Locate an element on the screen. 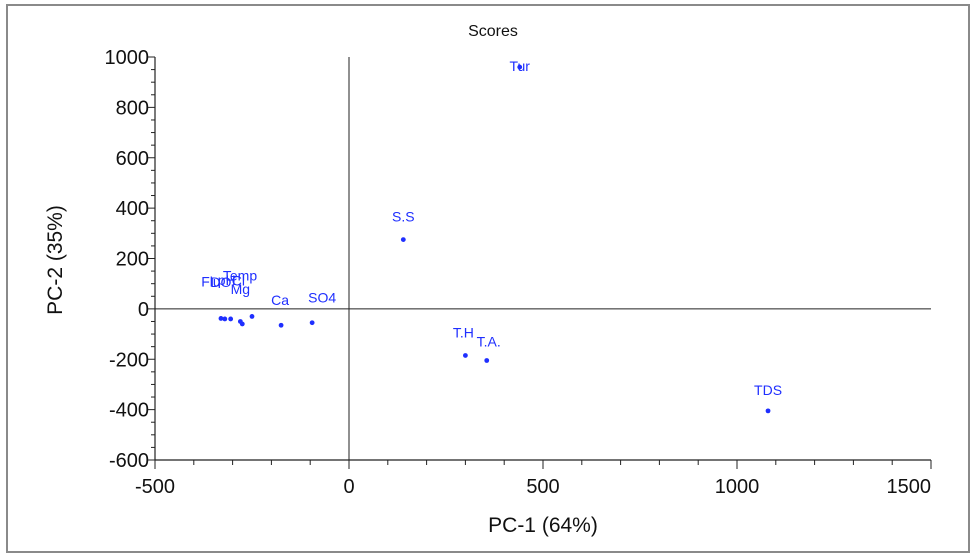  x-tick-label: 0 is located at coordinates (348, 487).